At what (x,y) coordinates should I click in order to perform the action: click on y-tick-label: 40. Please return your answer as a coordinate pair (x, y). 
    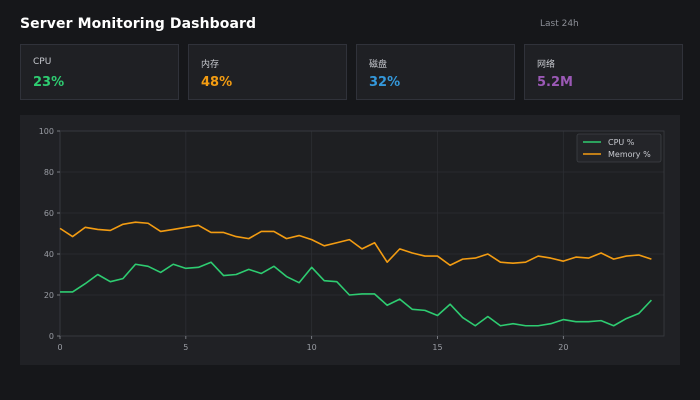
    Looking at the image, I should click on (49, 254).